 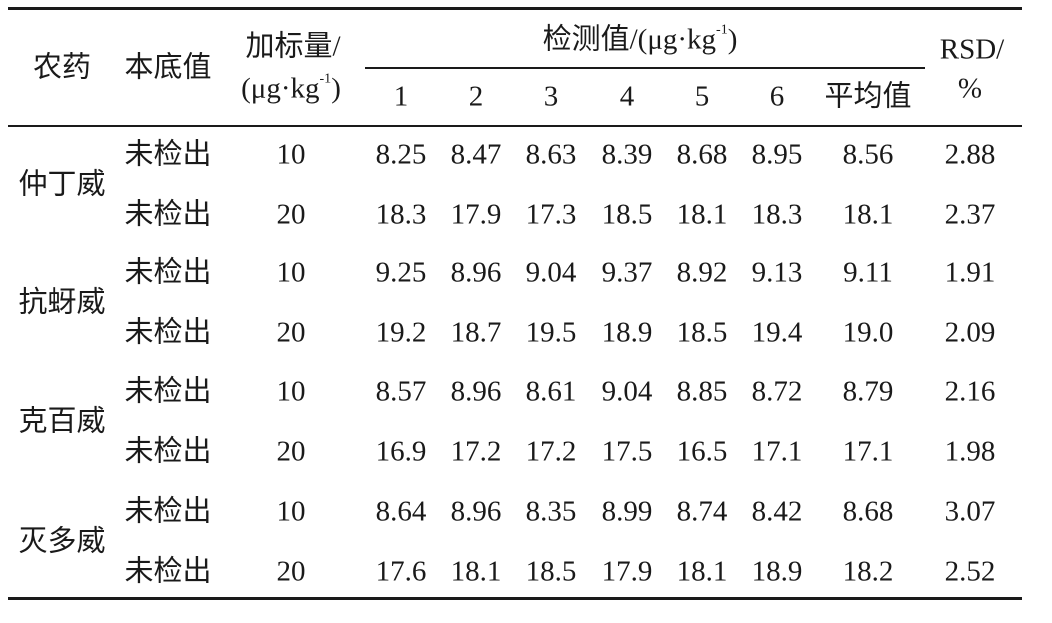 I want to click on replicate-value: 19.5, so click(x=551, y=332).